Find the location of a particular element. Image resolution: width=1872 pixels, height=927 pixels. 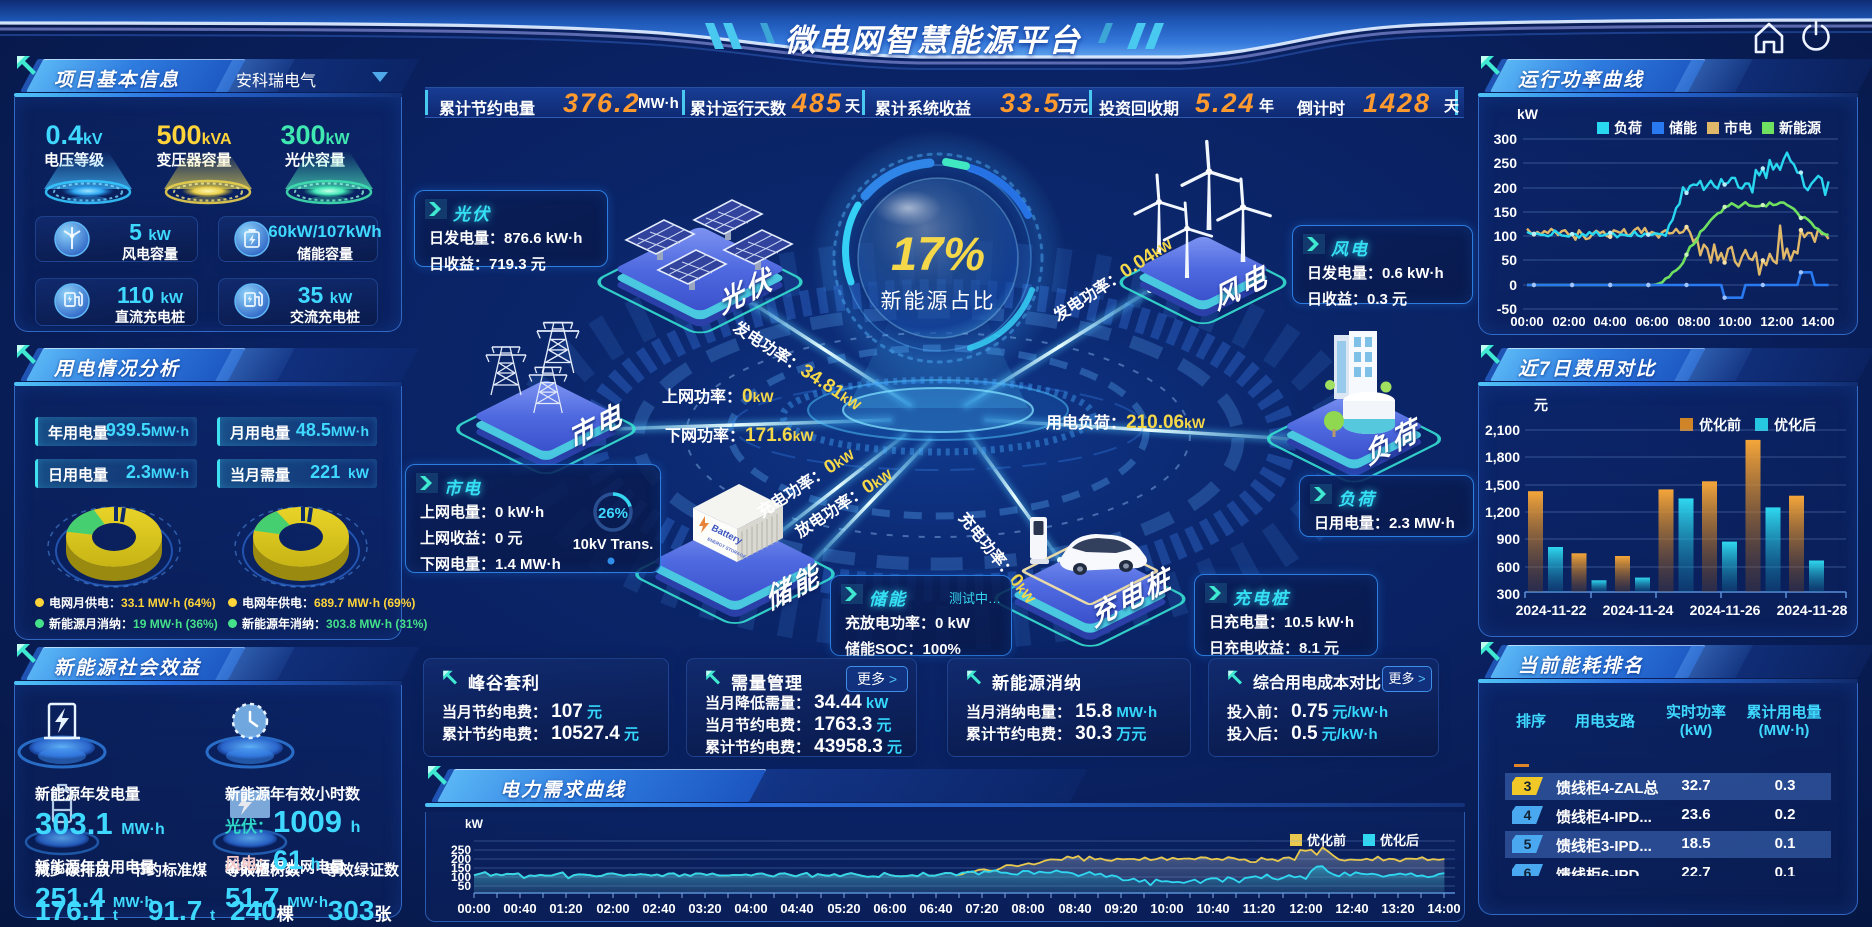

svg-text: 2024-11-28 is located at coordinates (1812, 610).